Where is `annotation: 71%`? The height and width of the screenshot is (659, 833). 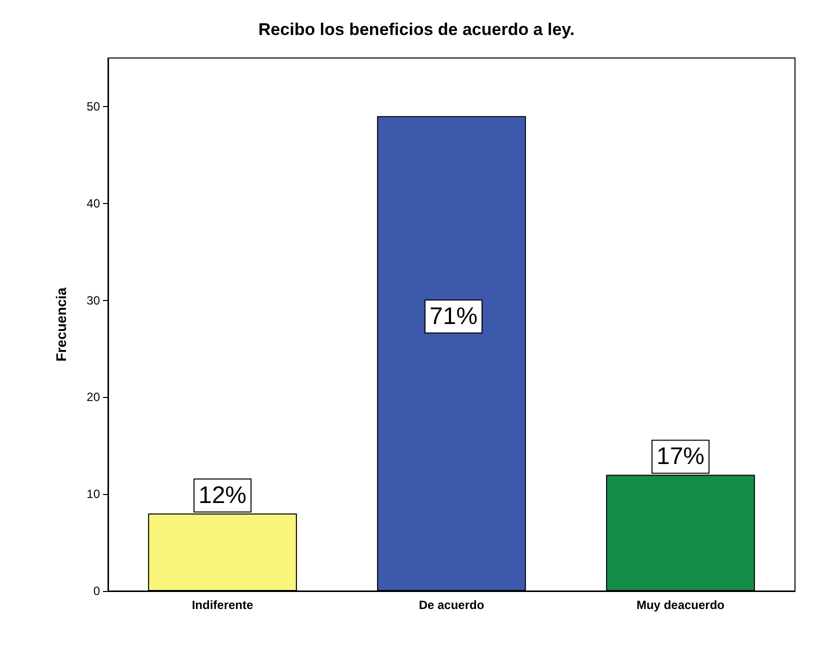 annotation: 71% is located at coordinates (454, 316).